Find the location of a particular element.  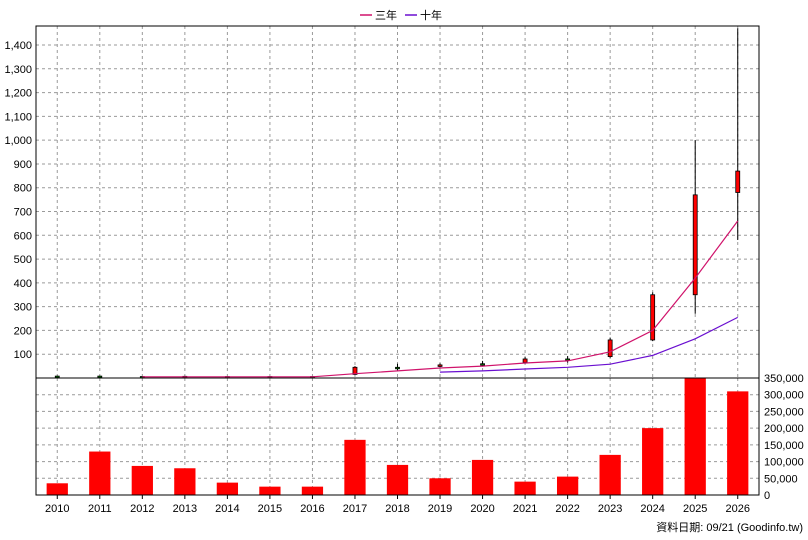

upper-y-tick-label: 1,400 is located at coordinates (18, 46).